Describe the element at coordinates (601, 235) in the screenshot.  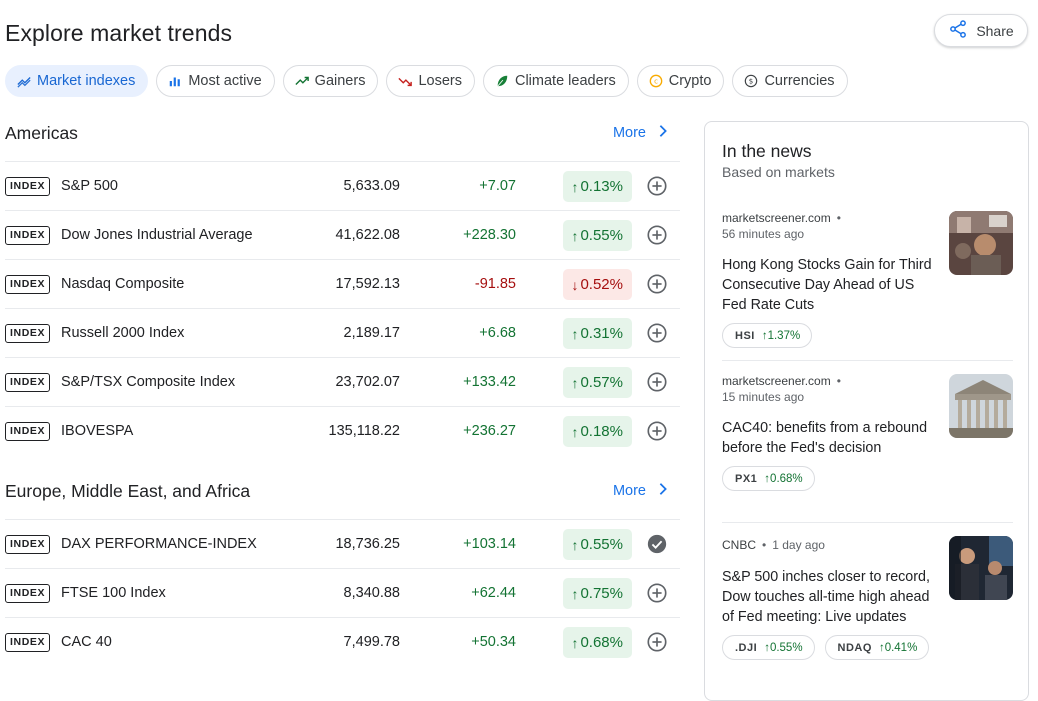
I see `index-pct-value: 0.55%` at that location.